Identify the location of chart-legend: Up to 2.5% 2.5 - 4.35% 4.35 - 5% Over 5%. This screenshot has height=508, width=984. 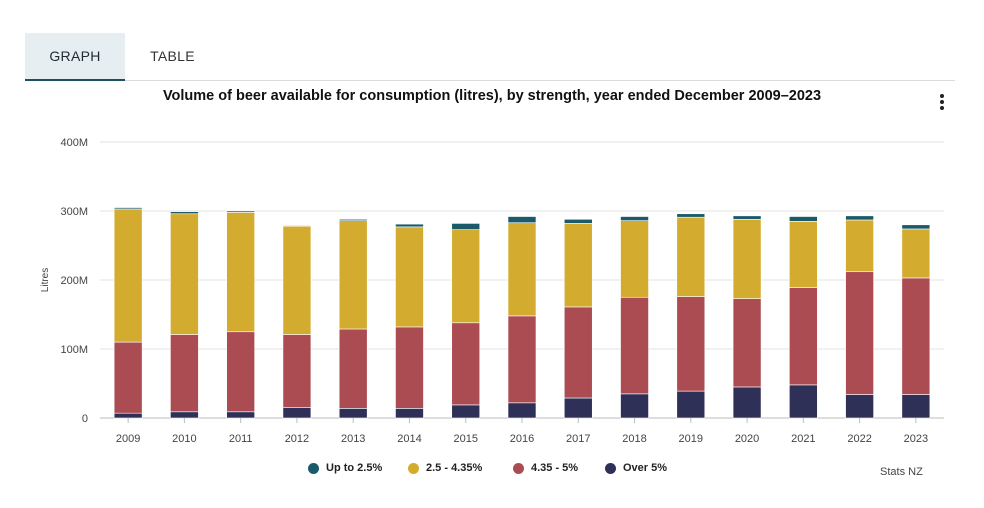
(492, 470).